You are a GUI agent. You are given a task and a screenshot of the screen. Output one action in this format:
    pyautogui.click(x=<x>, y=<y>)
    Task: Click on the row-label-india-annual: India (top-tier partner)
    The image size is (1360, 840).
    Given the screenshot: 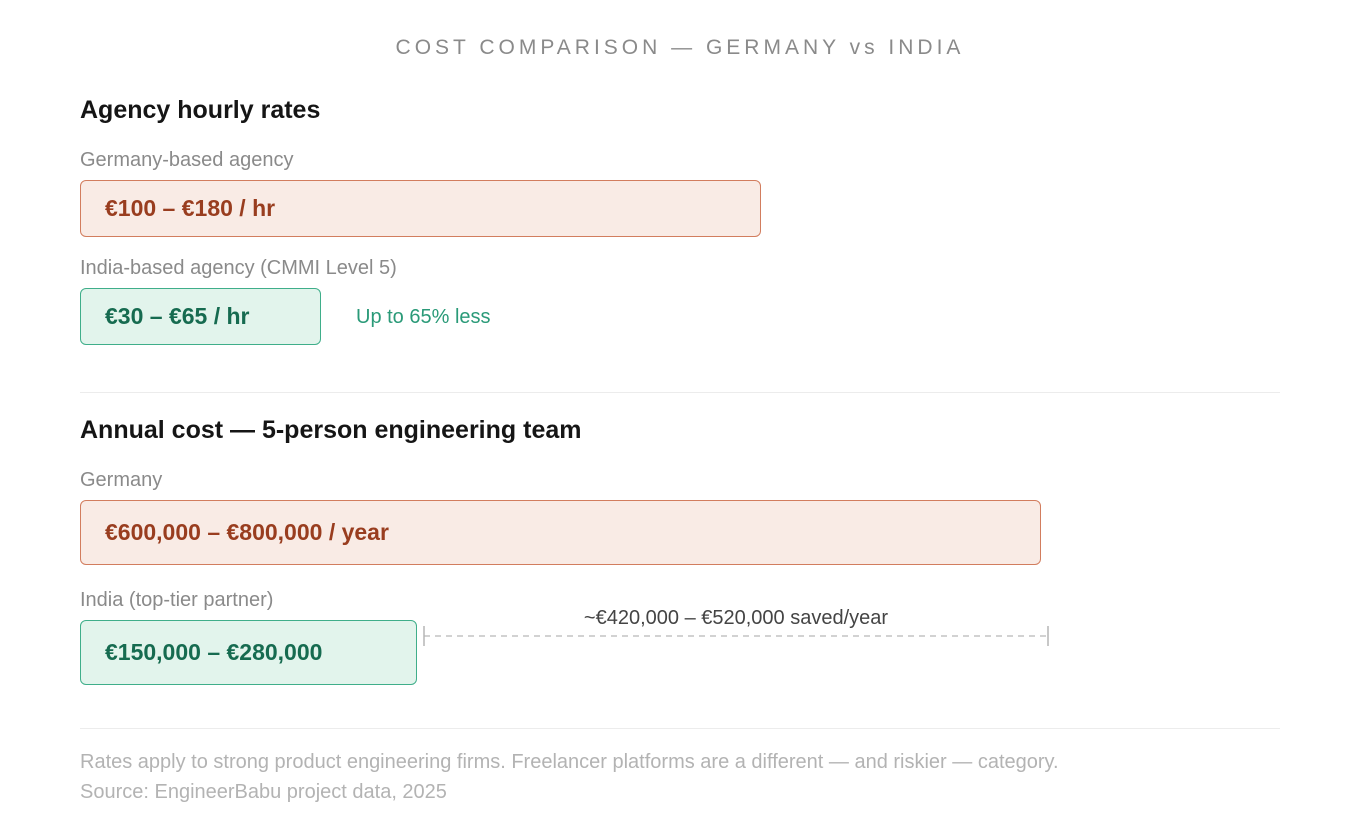 What is the action you would take?
    pyautogui.click(x=177, y=600)
    